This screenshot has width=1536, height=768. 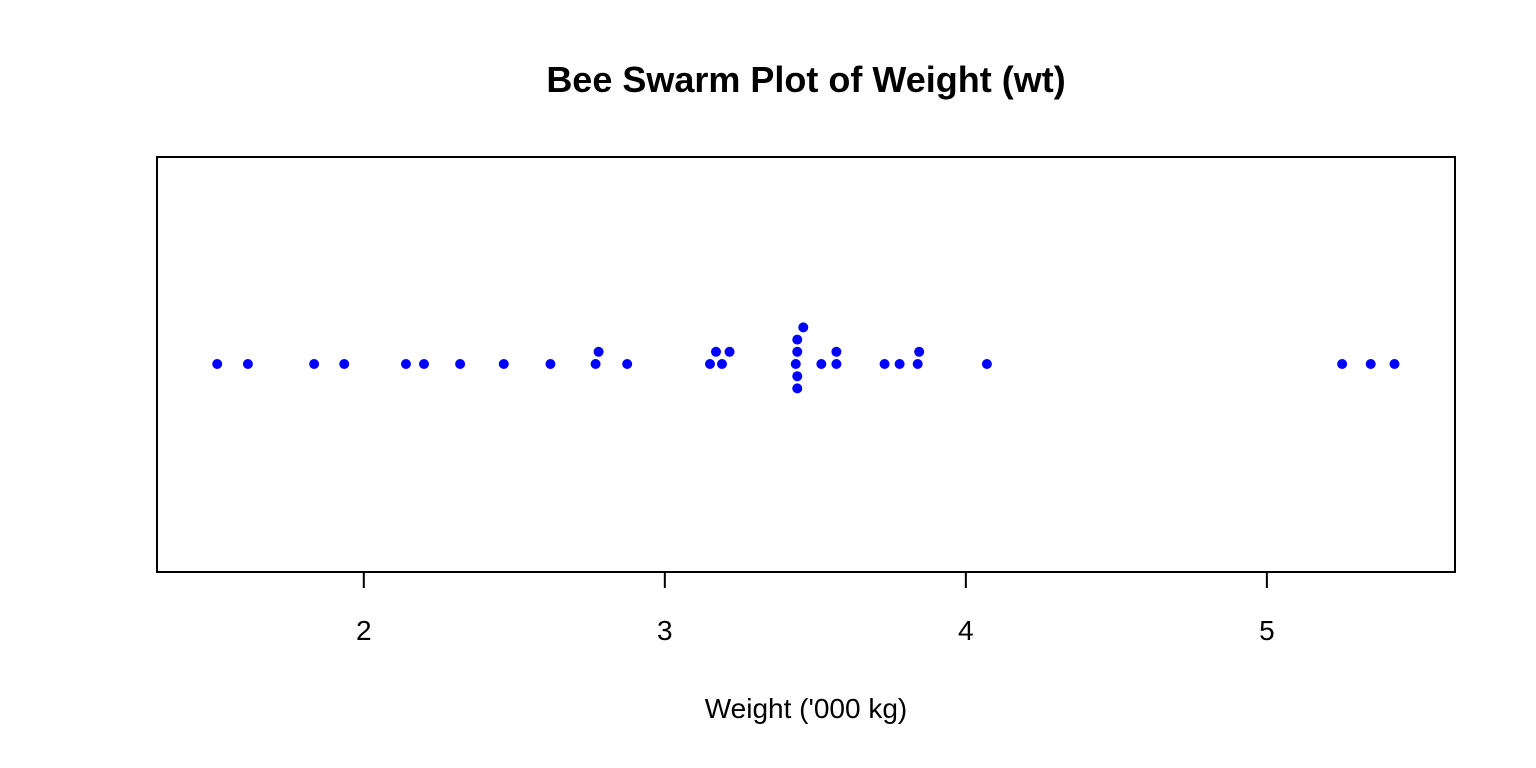 What do you see at coordinates (966, 630) in the screenshot?
I see `x-tick-label: 4` at bounding box center [966, 630].